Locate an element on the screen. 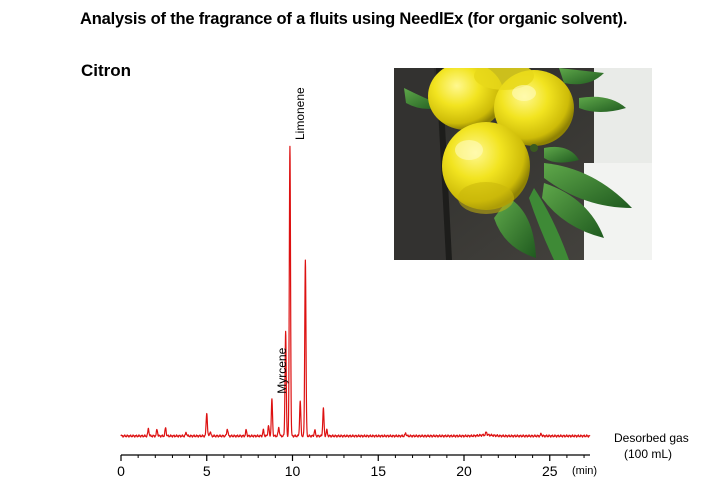 This screenshot has height=490, width=725. peak-labels: Myrcene Limonene is located at coordinates (291, 240).